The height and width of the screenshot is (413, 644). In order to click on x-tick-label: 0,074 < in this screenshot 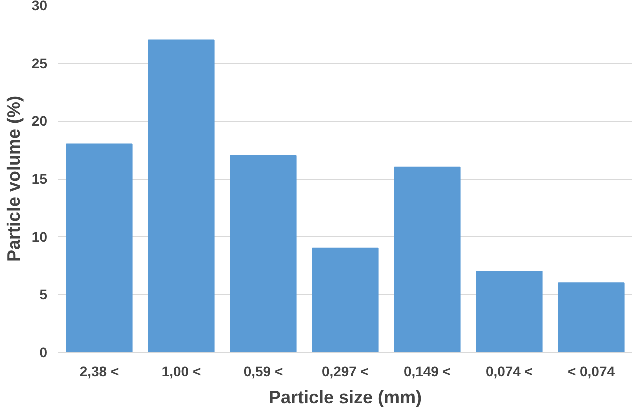, I will do `click(510, 372)`.